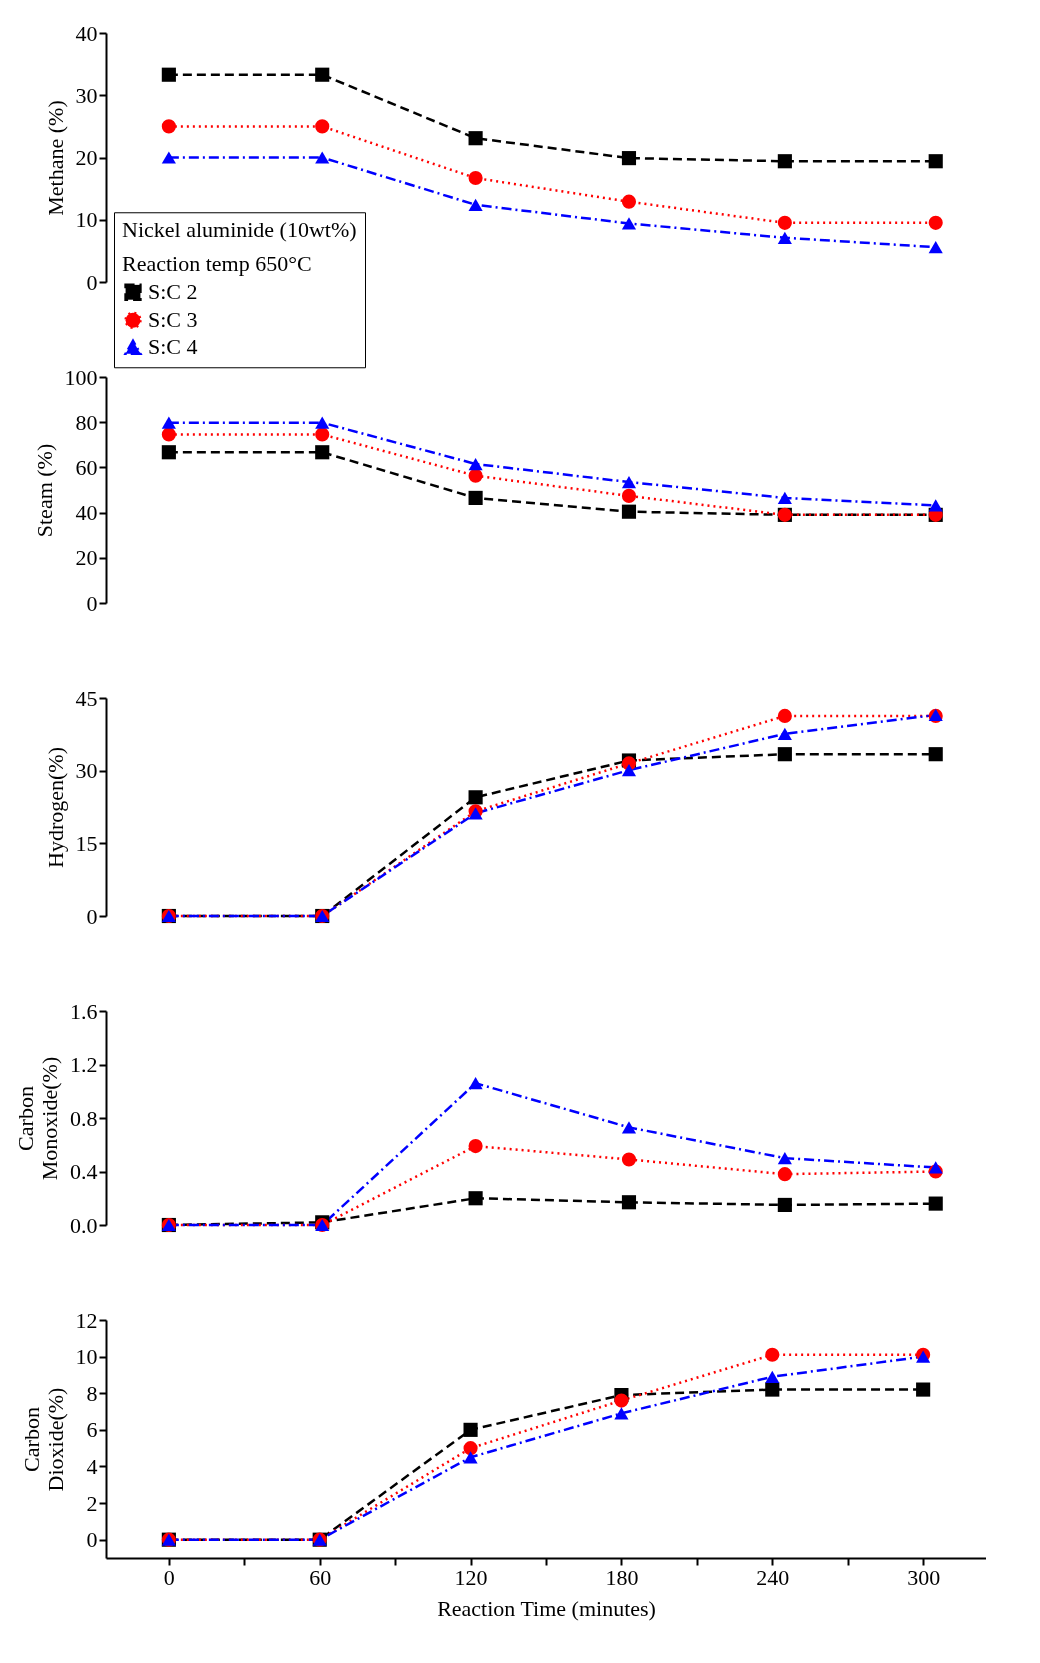  Describe the element at coordinates (173, 292) in the screenshot. I see `legend-label: S:C 2` at that location.